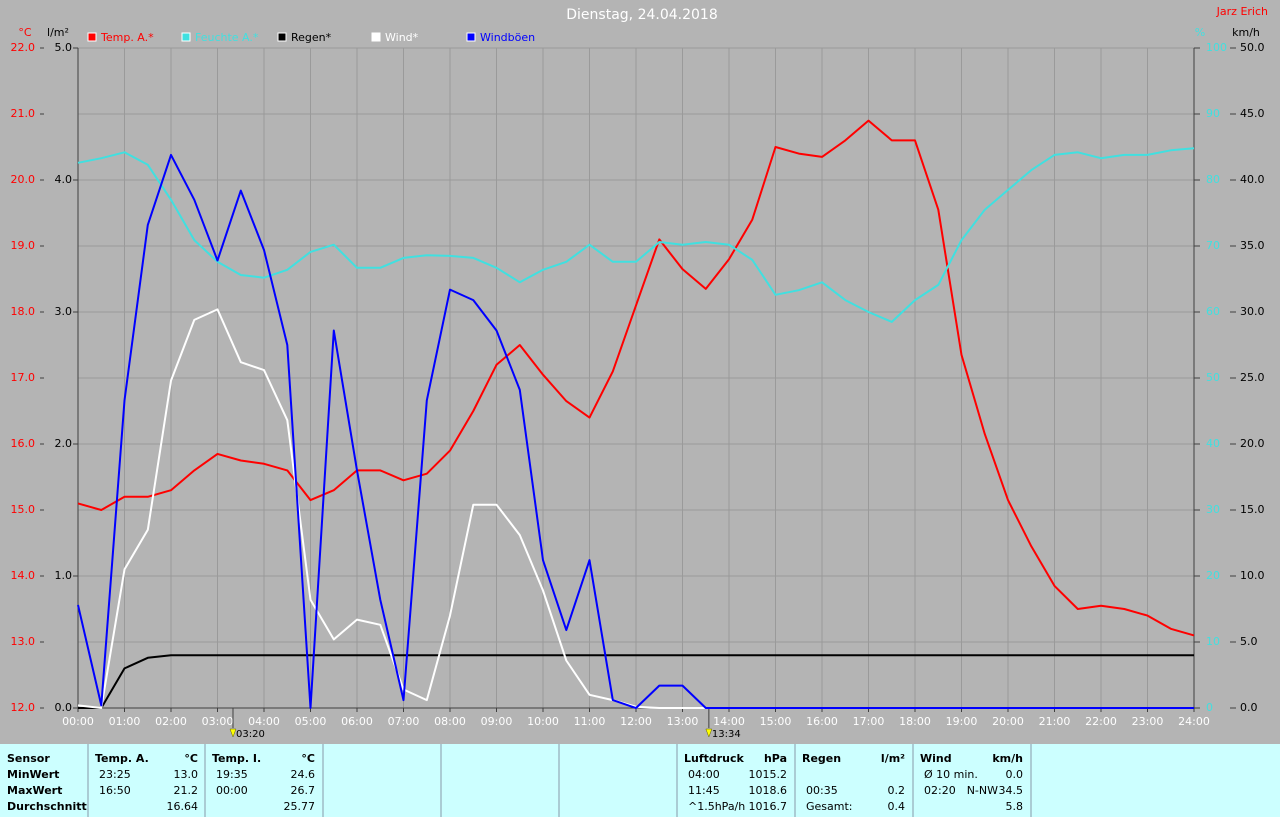 The width and height of the screenshot is (1280, 817). What do you see at coordinates (1252, 575) in the screenshot?
I see `y-tick-label: 10.0` at bounding box center [1252, 575].